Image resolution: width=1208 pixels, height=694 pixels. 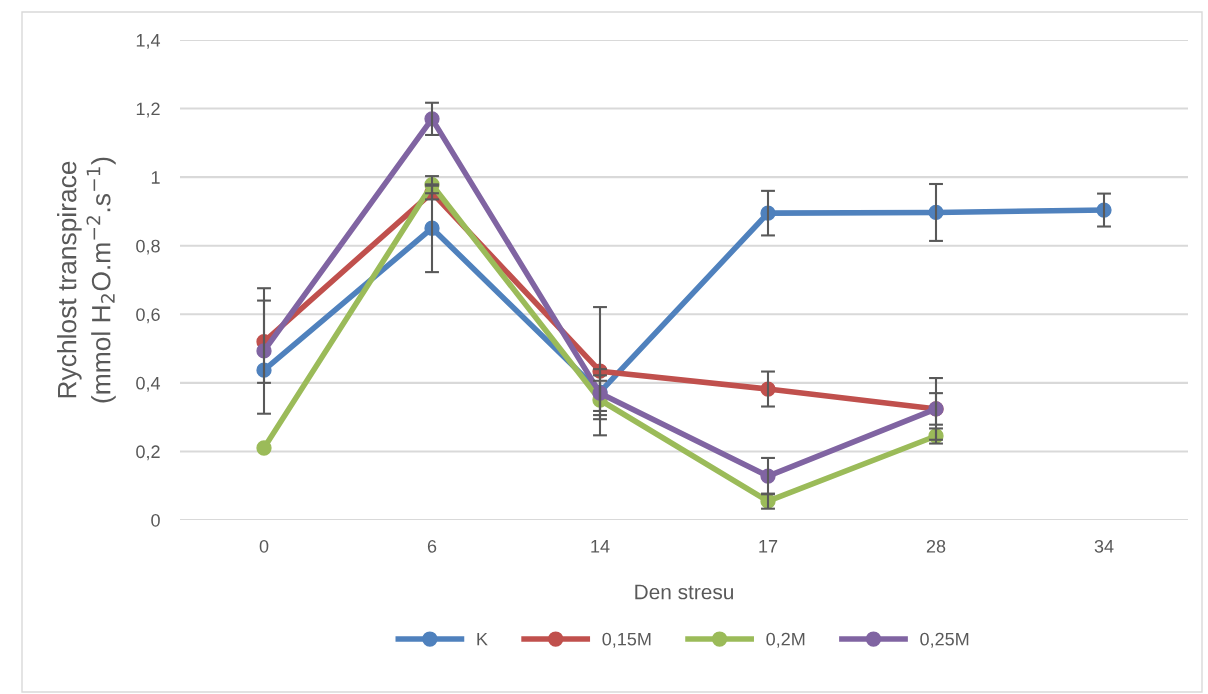 What do you see at coordinates (148, 41) in the screenshot?
I see `y-tick-label: 1,4` at bounding box center [148, 41].